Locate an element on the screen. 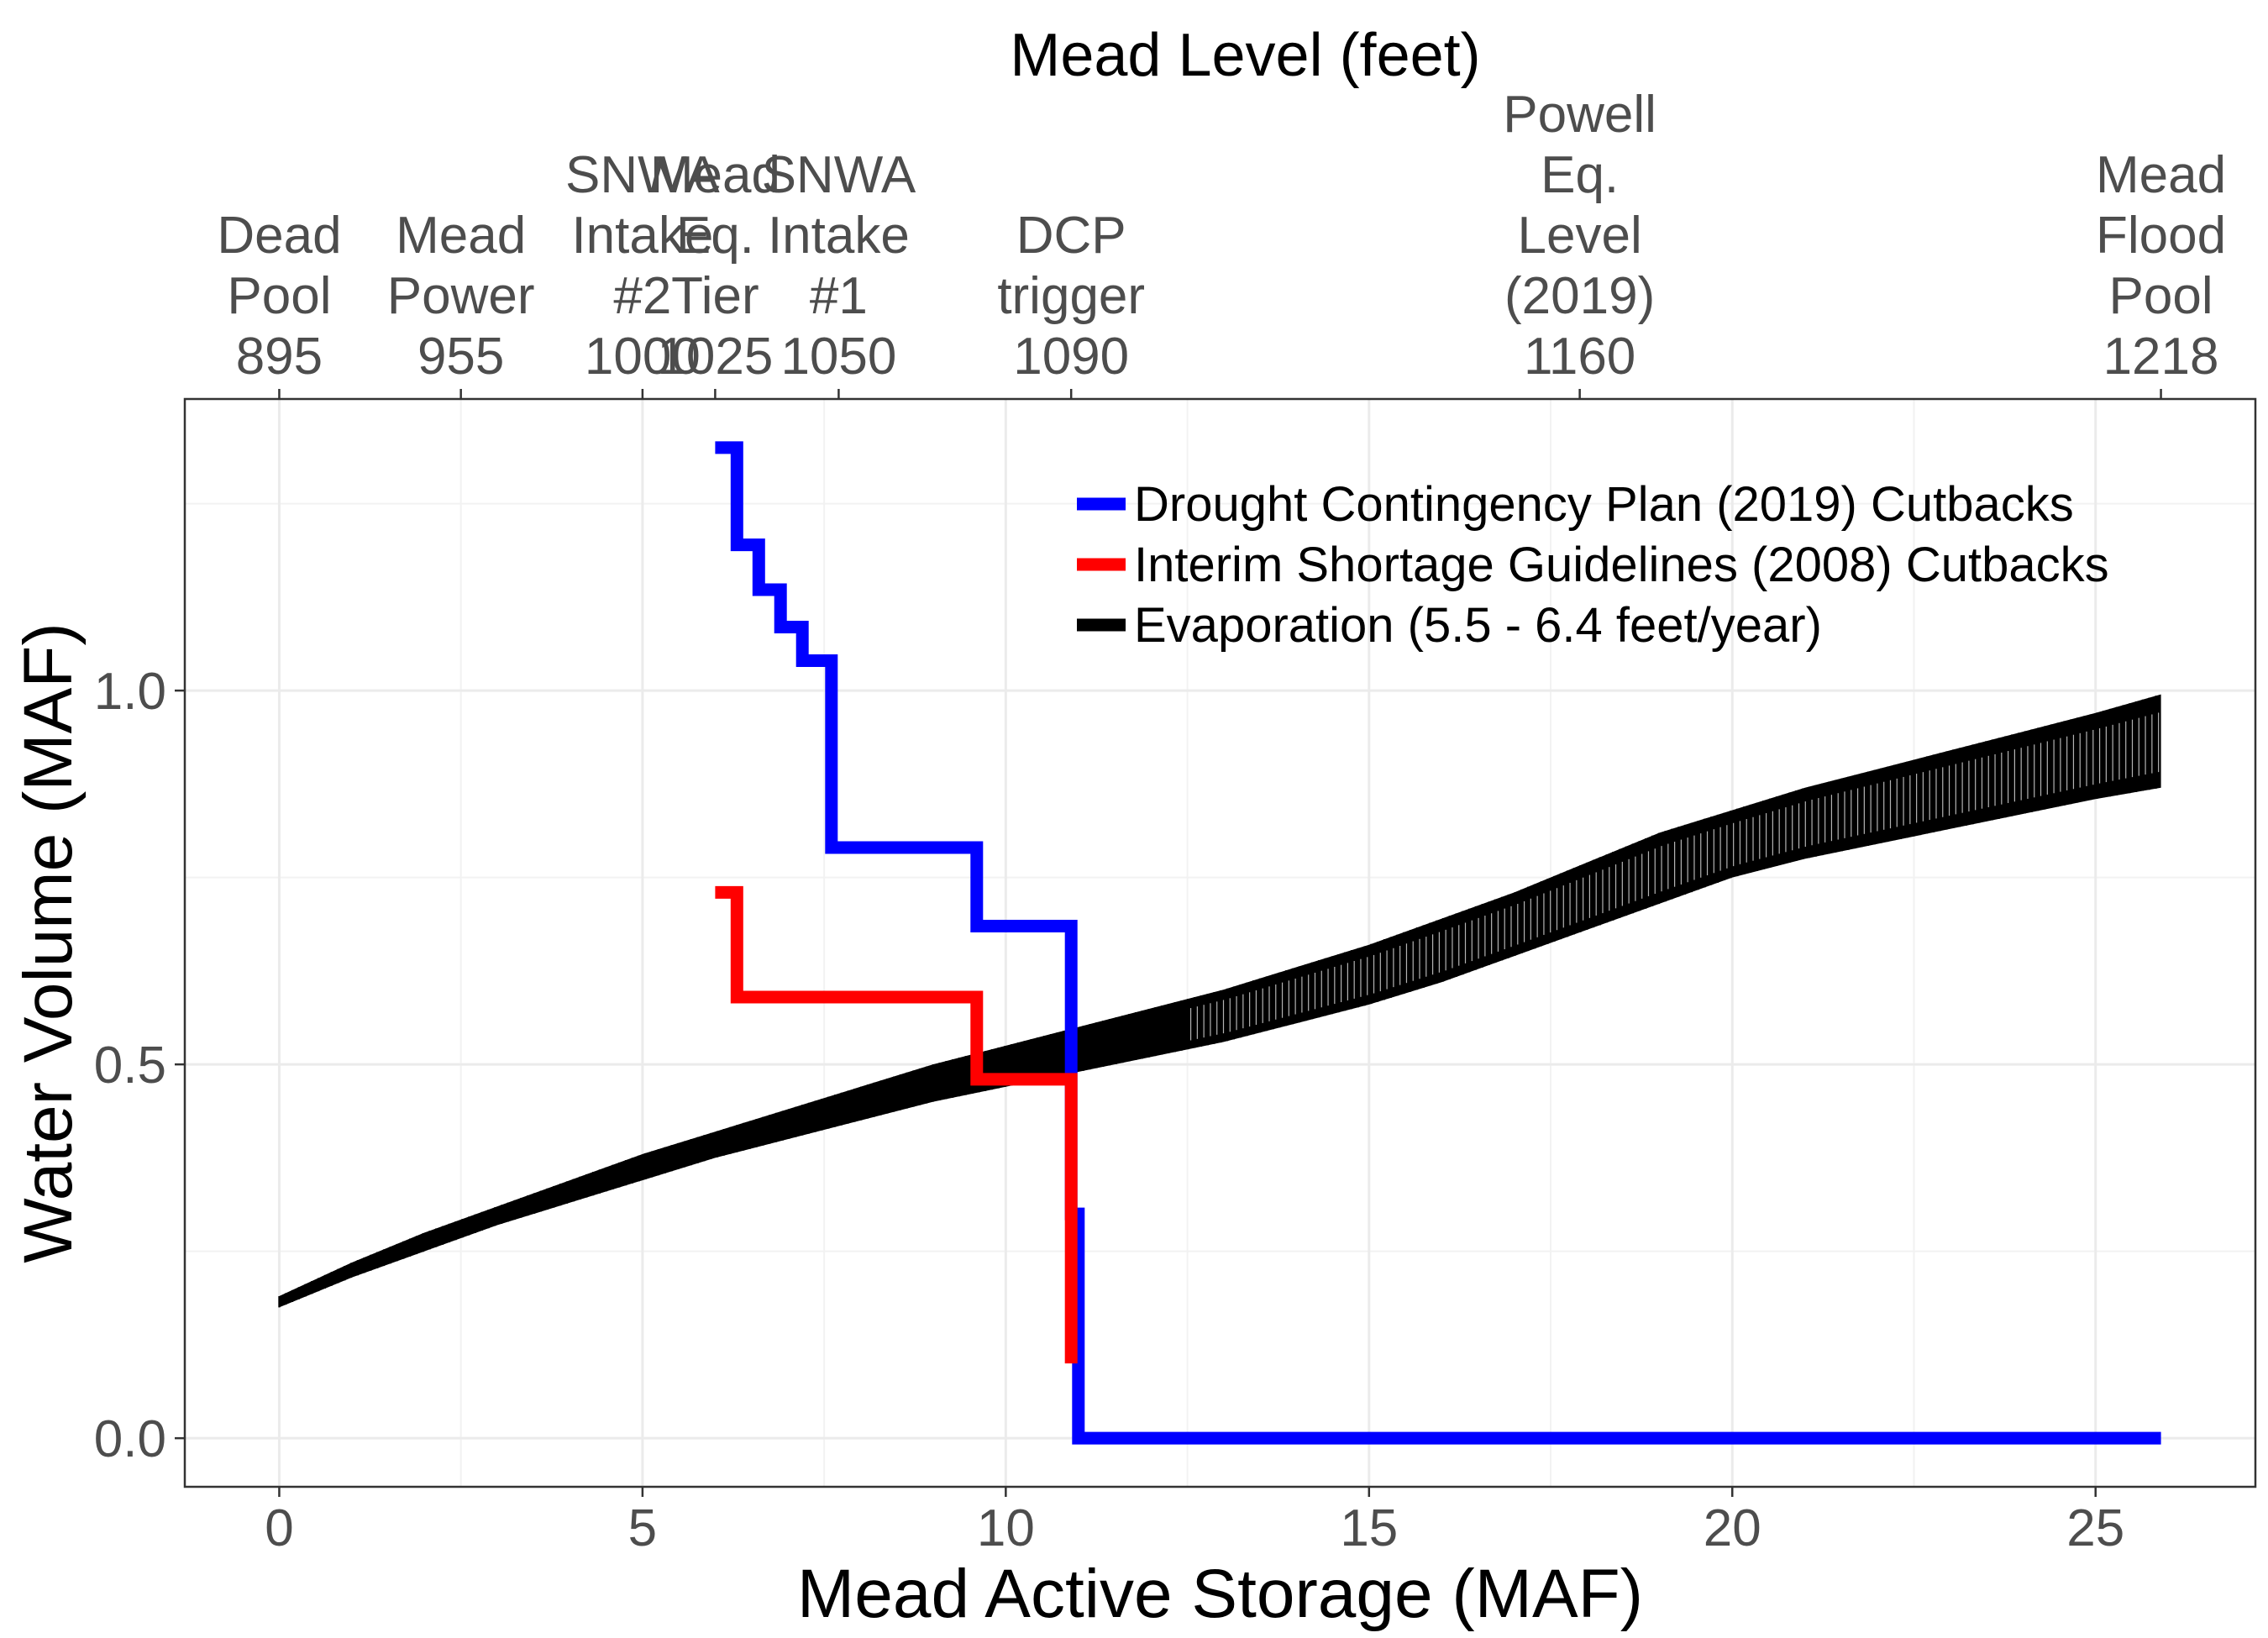  top-tick-label: DCP is located at coordinates (1071, 236).